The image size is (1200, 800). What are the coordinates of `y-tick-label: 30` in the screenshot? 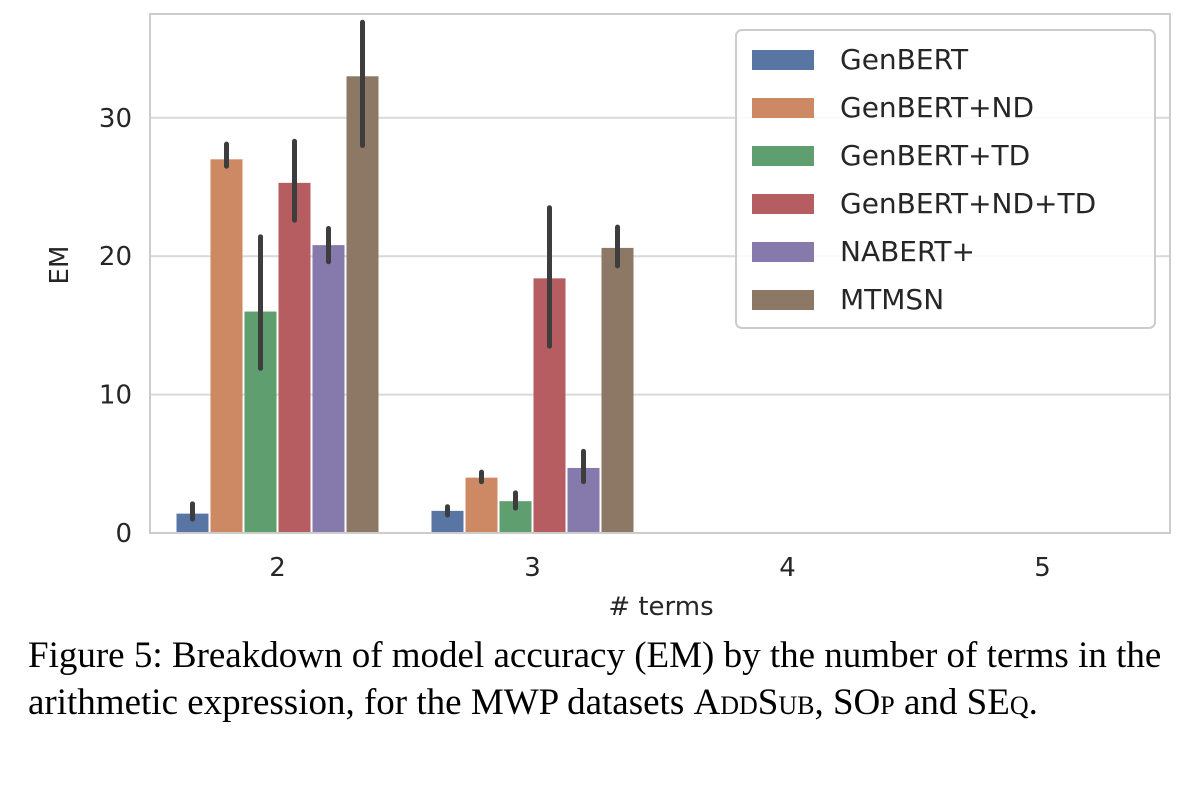 It's located at (115, 119).